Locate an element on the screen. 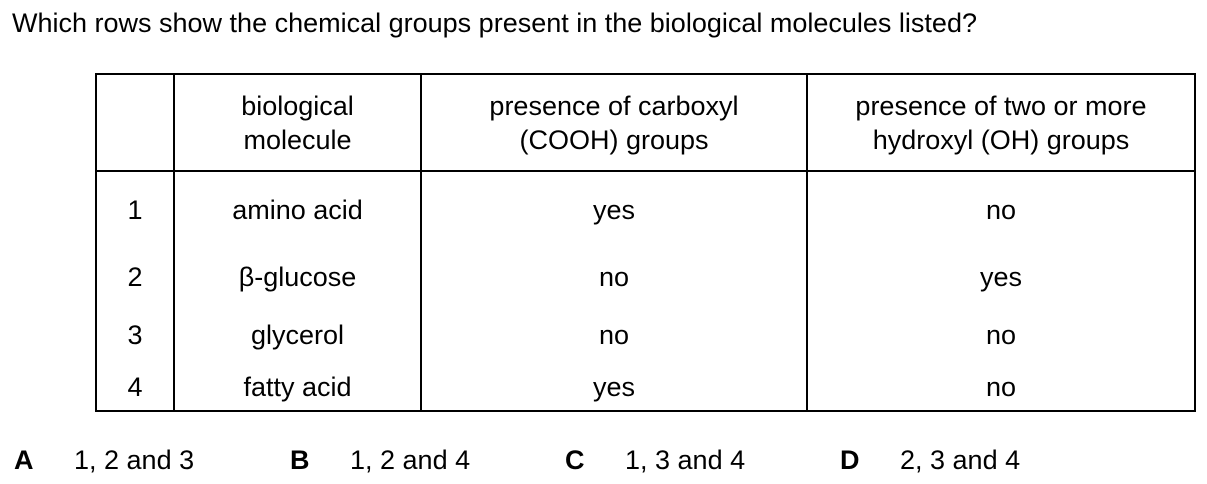  header-carboxyl: presence of carboxyl (COOH) groups is located at coordinates (614, 122).